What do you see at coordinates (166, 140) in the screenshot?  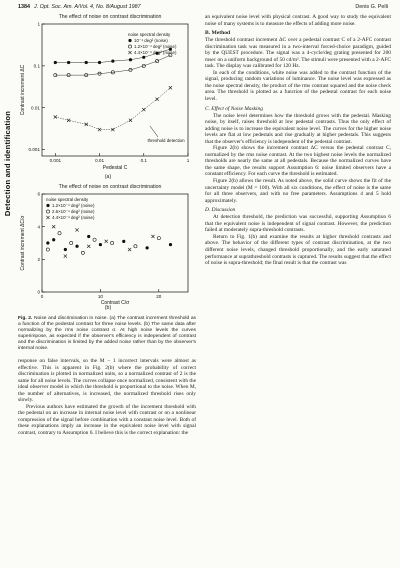 I see `threshold-annotation: threshold detection` at bounding box center [166, 140].